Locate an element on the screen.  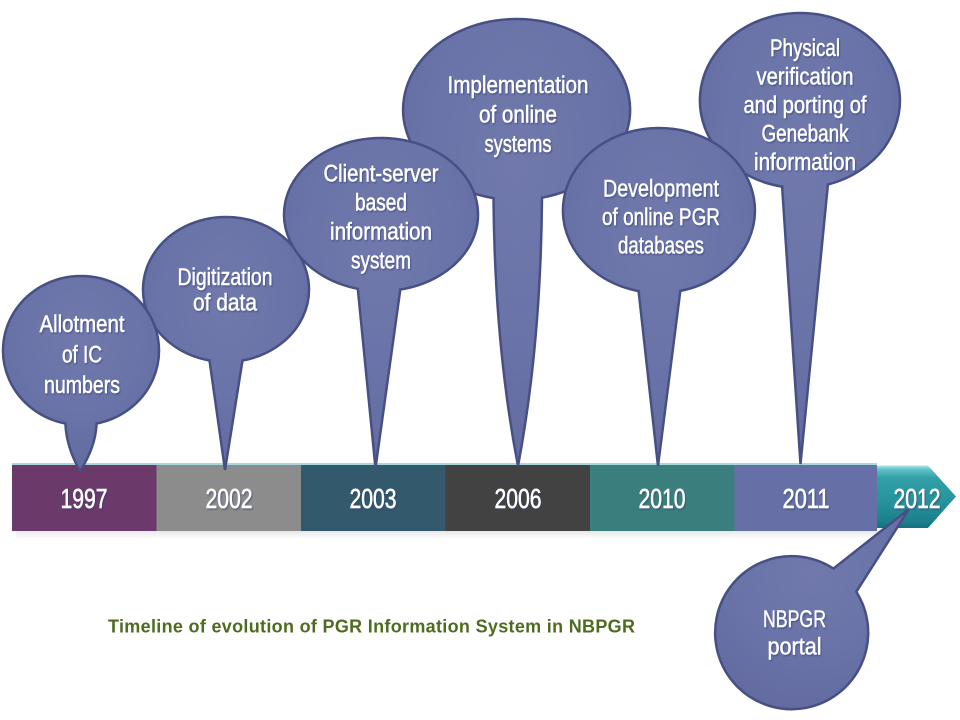
svg-text: Digitization is located at coordinates (225, 277).